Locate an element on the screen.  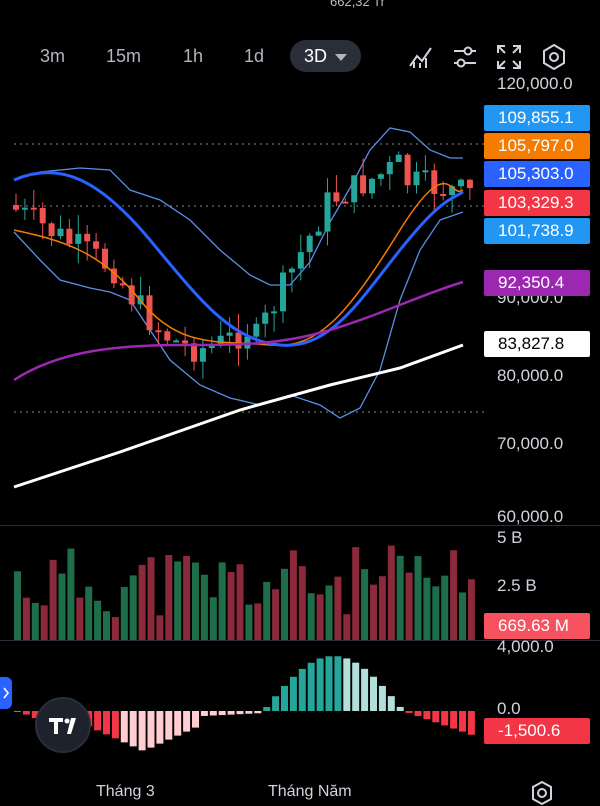
timeframe-1h: 1h is located at coordinates (193, 56).